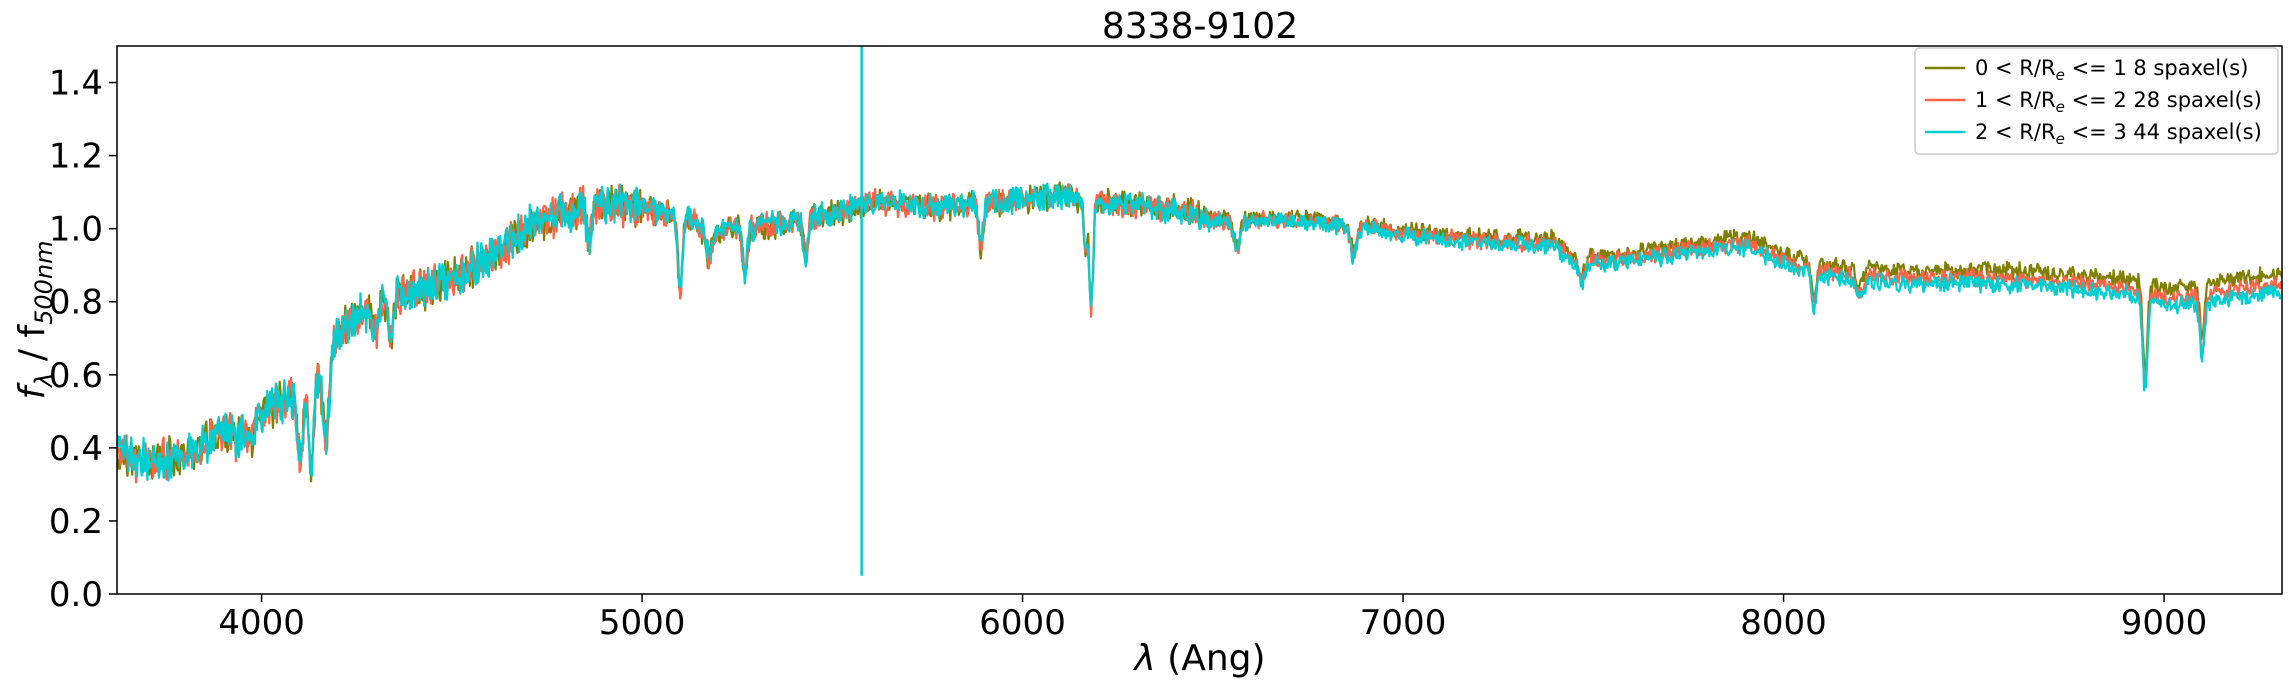  Describe the element at coordinates (642, 623) in the screenshot. I see `x-tick-label: 5000` at that location.